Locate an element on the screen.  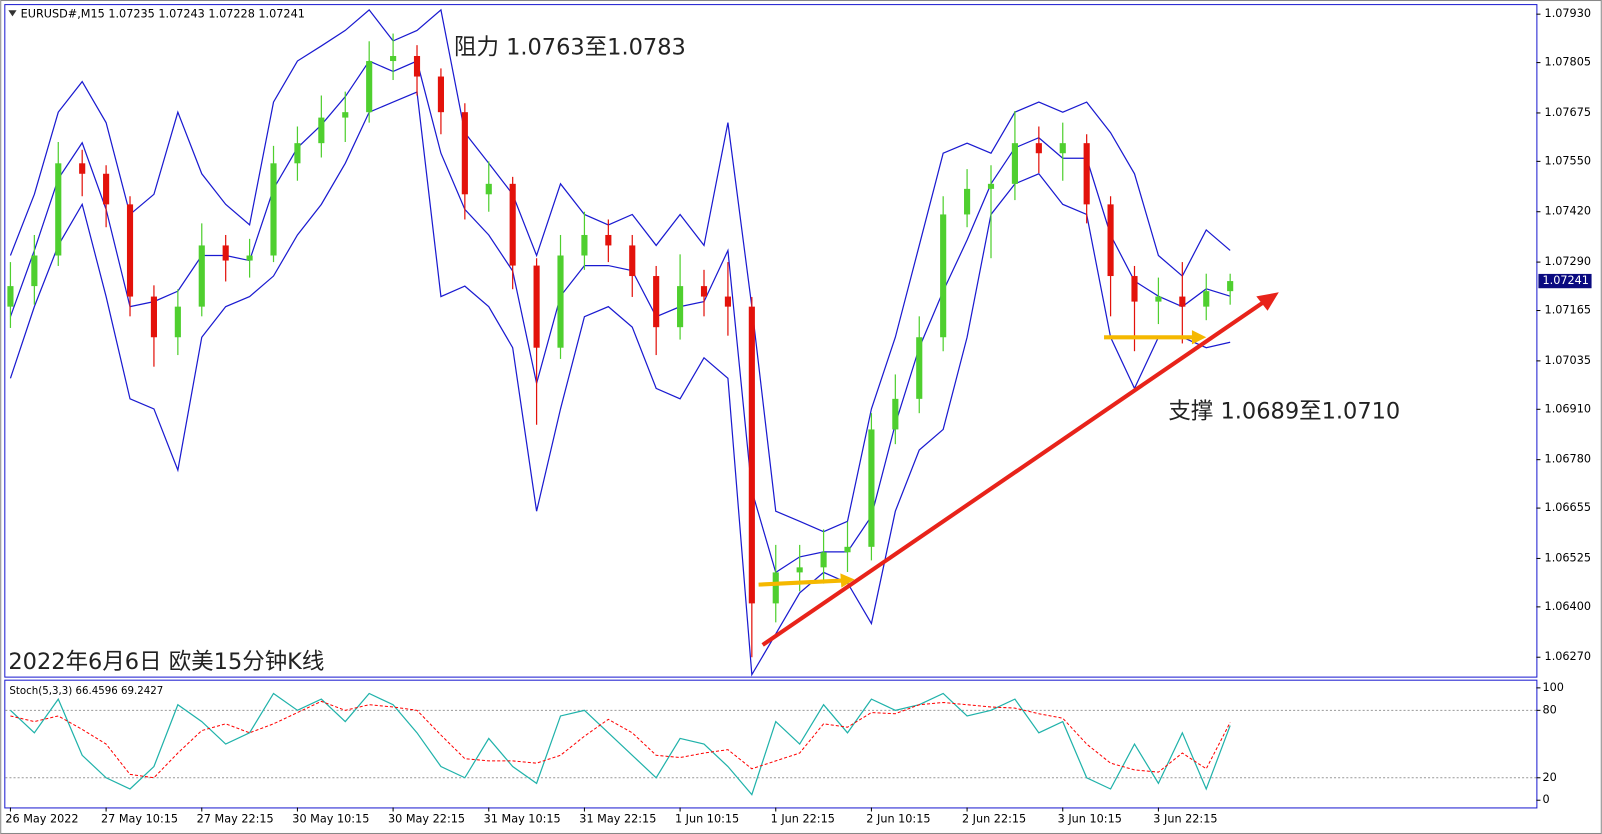
x-tick-label: 2 Jun 22:15 is located at coordinates (994, 819).